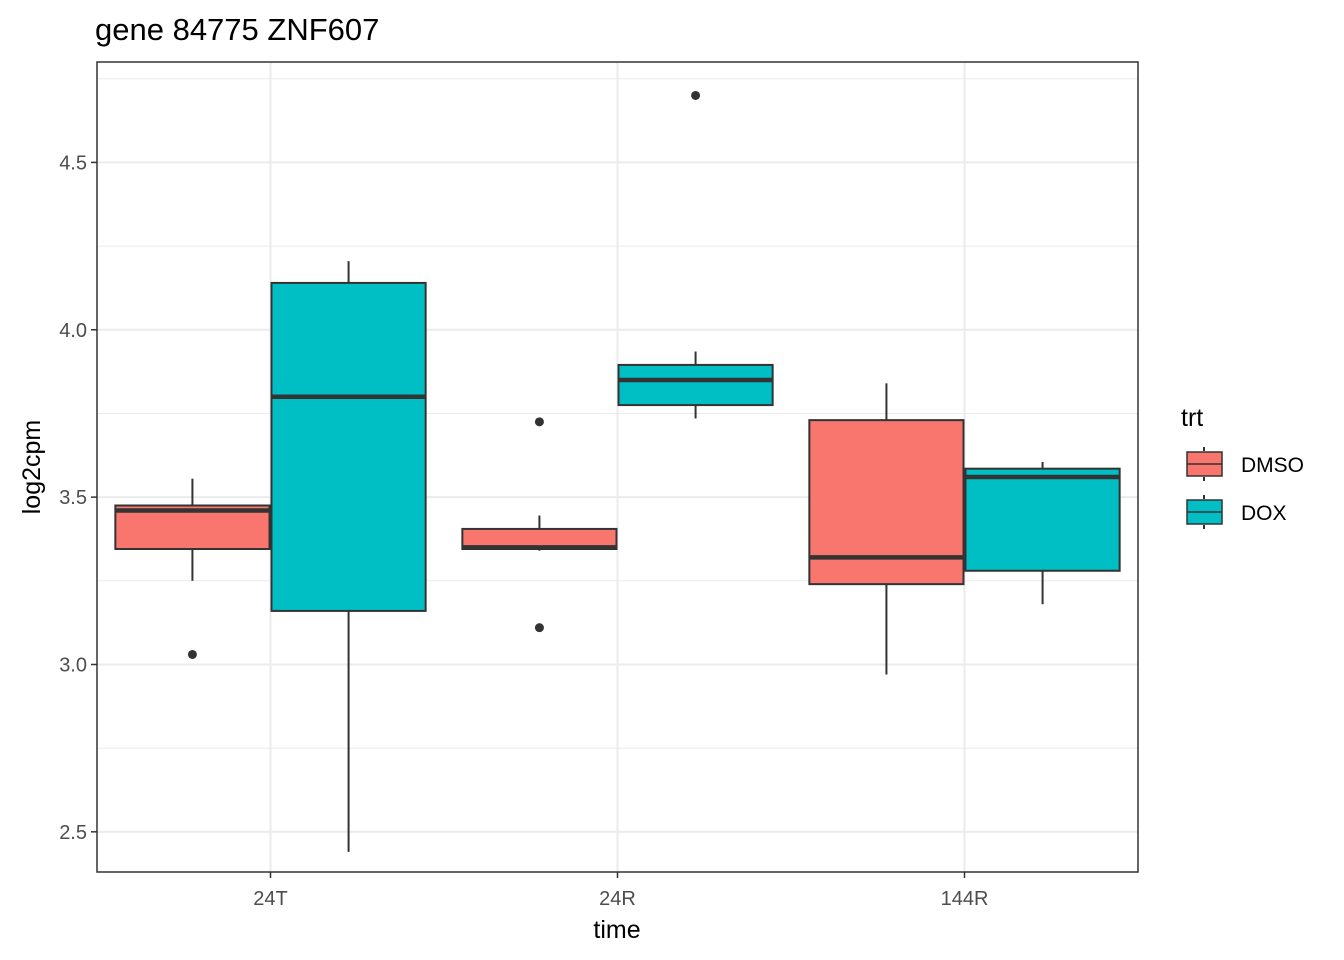 This screenshot has width=1344, height=960. What do you see at coordinates (73, 833) in the screenshot?
I see `y-tick-label: 2.5` at bounding box center [73, 833].